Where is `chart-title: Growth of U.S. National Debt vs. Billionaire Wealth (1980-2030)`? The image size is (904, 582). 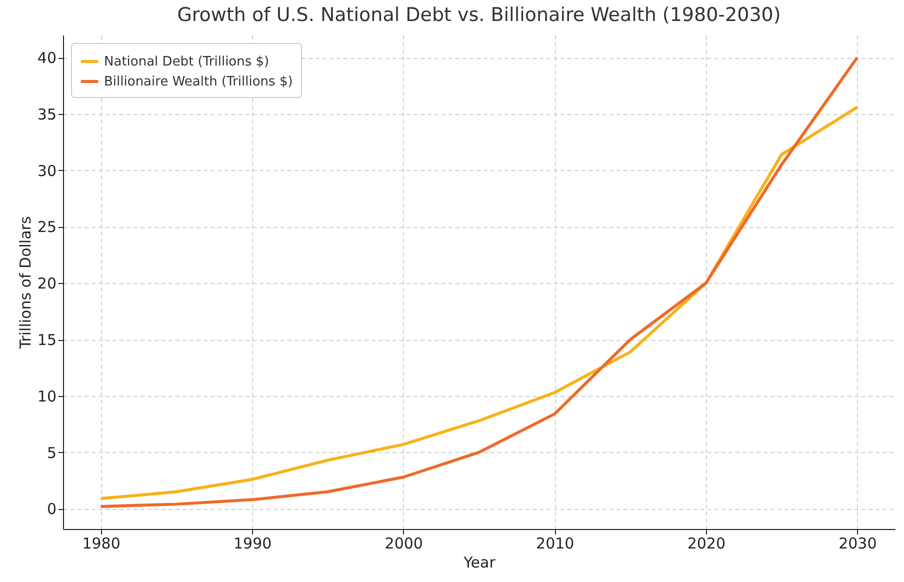
chart-title: Growth of U.S. National Debt vs. Billionaire Wealth (1980-2030) is located at coordinates (479, 15).